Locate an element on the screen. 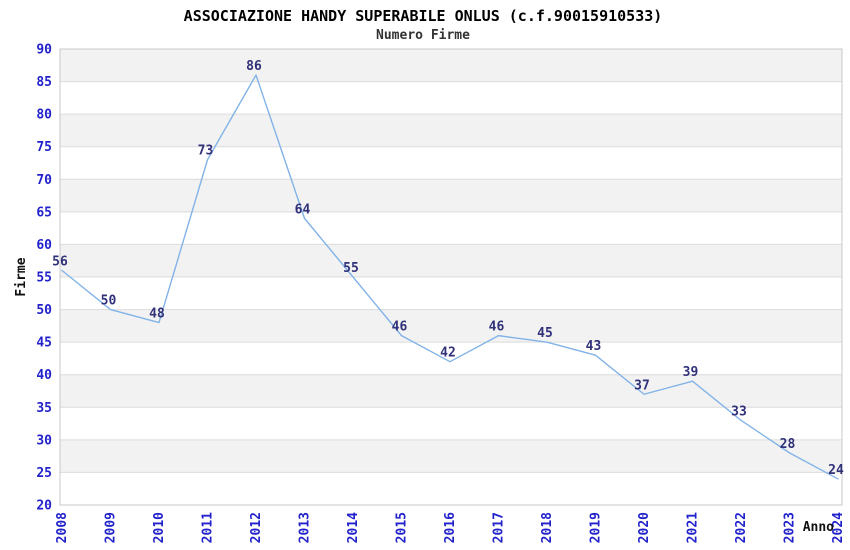  x-tick-label: 2015 is located at coordinates (402, 527).